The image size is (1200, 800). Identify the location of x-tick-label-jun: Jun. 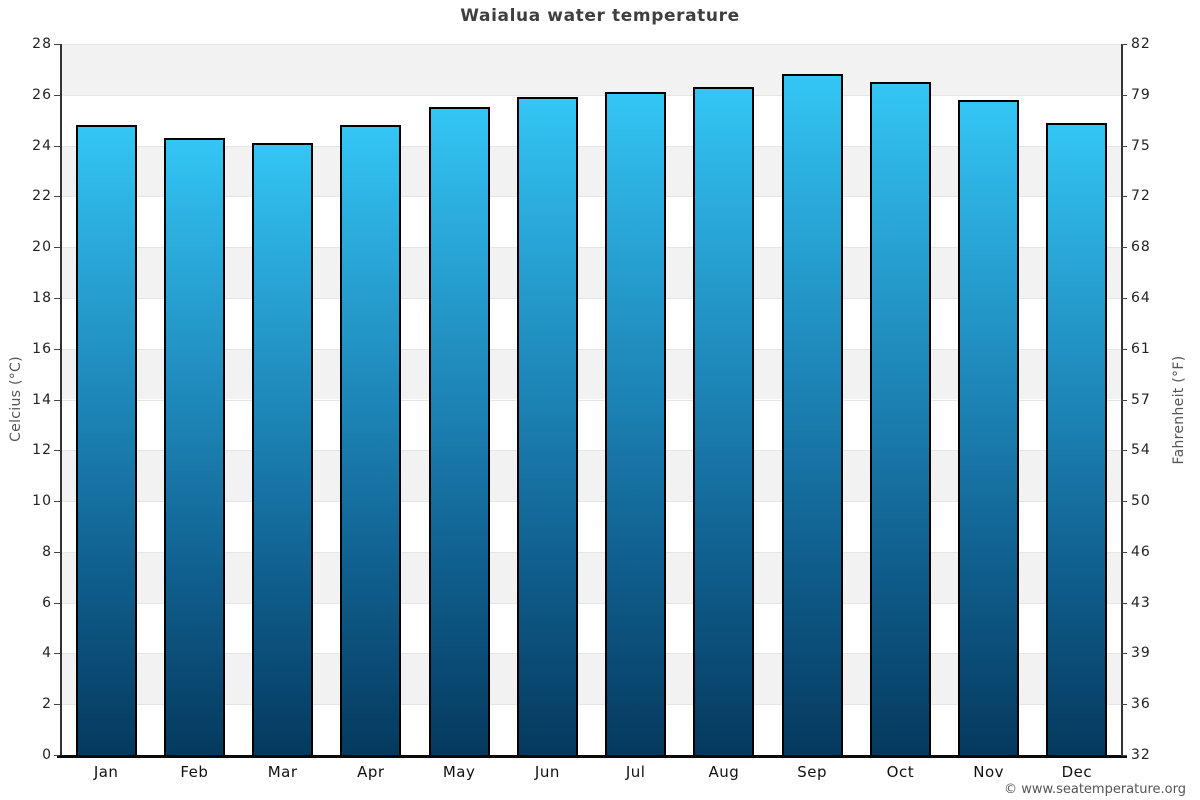
(547, 772).